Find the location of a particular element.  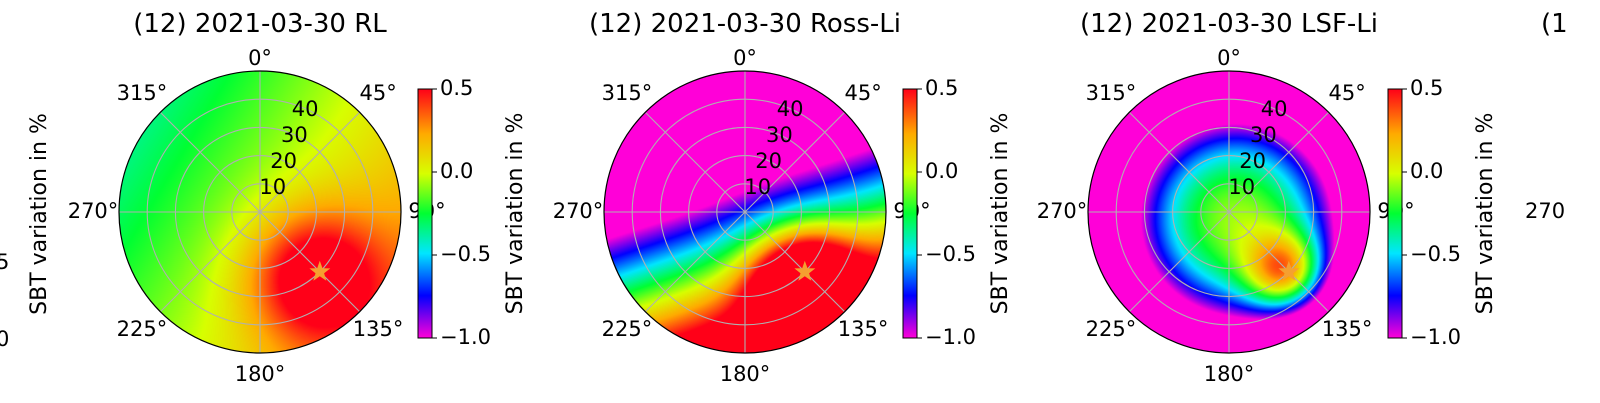

left-clipped-tick-upper: 5 is located at coordinates (4, 262).